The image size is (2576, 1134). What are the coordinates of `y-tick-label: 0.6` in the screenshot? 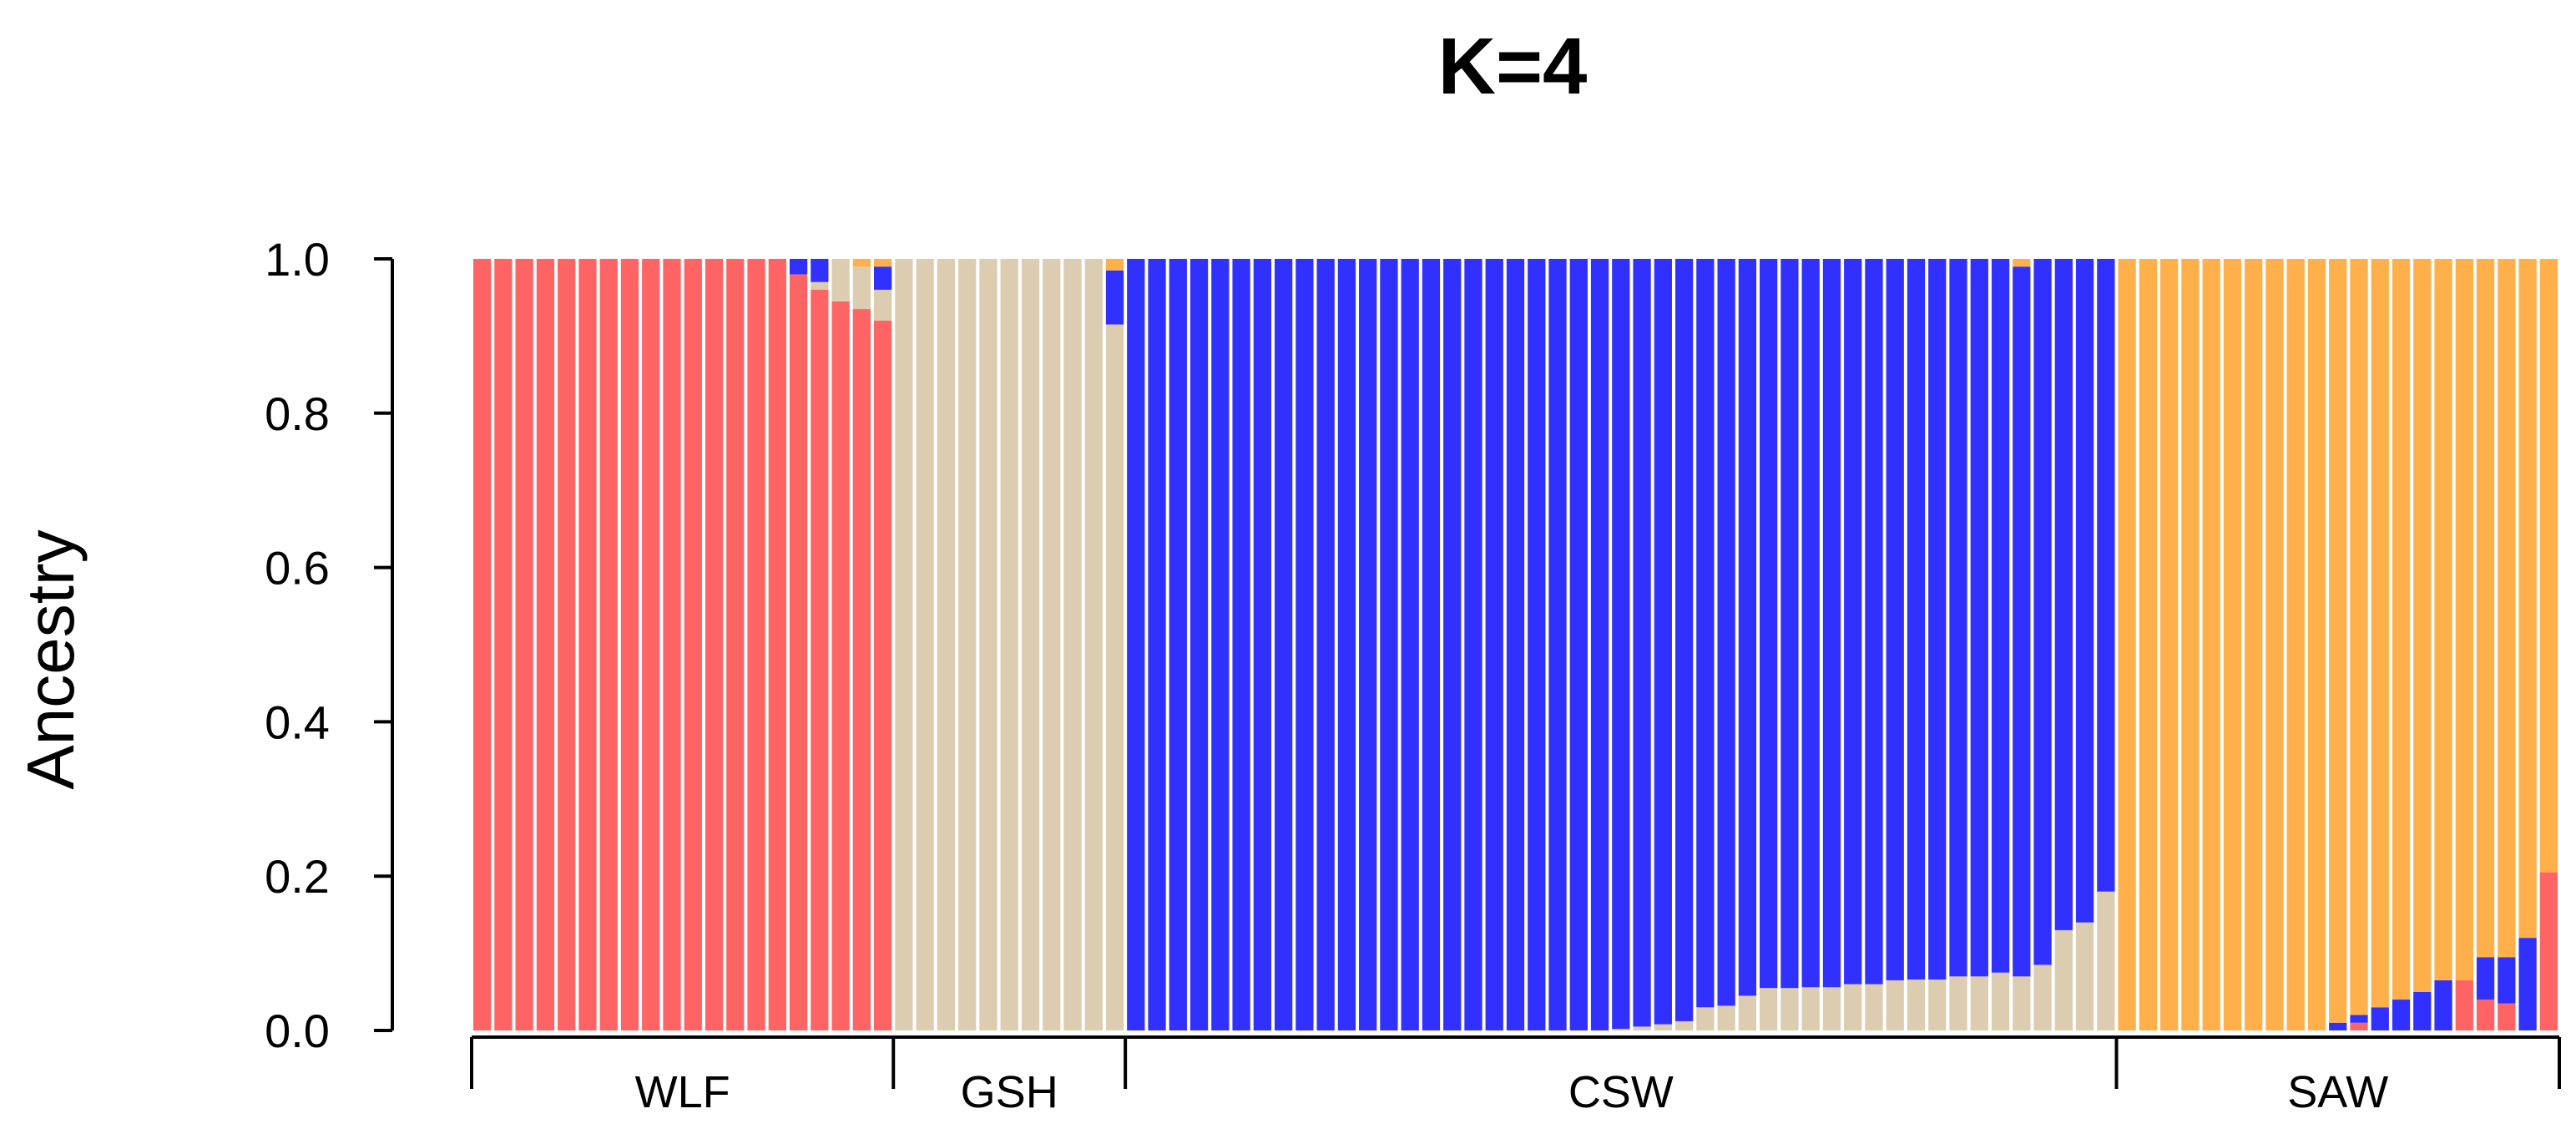 It's located at (297, 568).